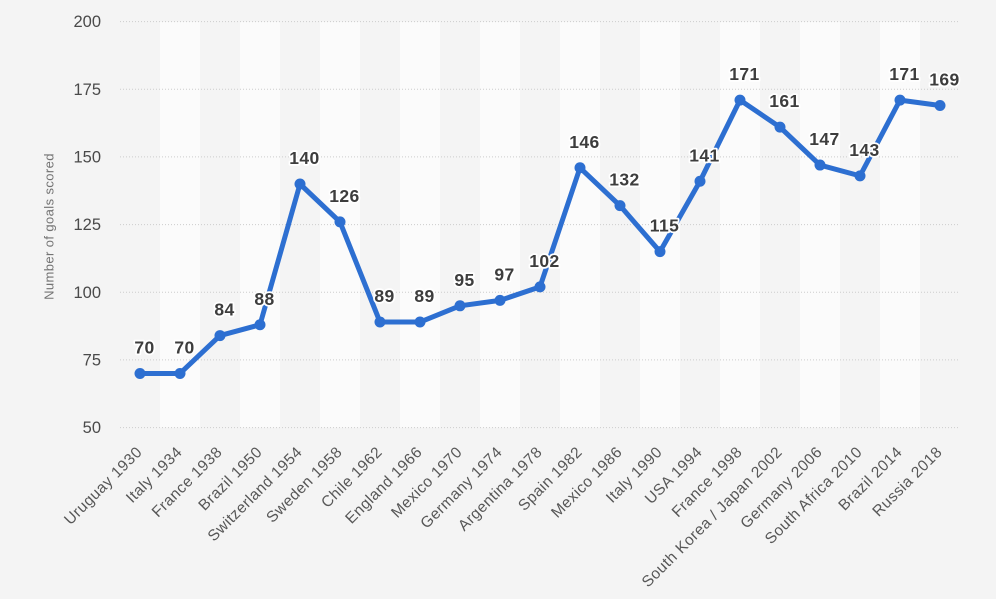 The image size is (996, 599). Describe the element at coordinates (344, 196) in the screenshot. I see `svg-text: 126` at that location.